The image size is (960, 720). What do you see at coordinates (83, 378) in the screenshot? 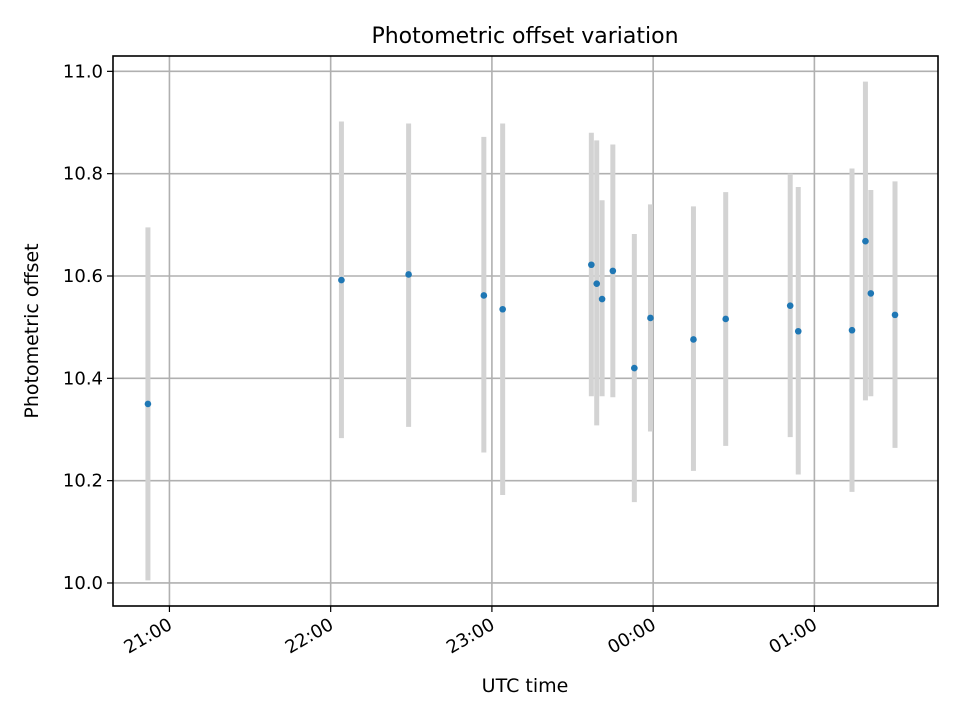
I see `y-tick-label: 10.4` at bounding box center [83, 378].